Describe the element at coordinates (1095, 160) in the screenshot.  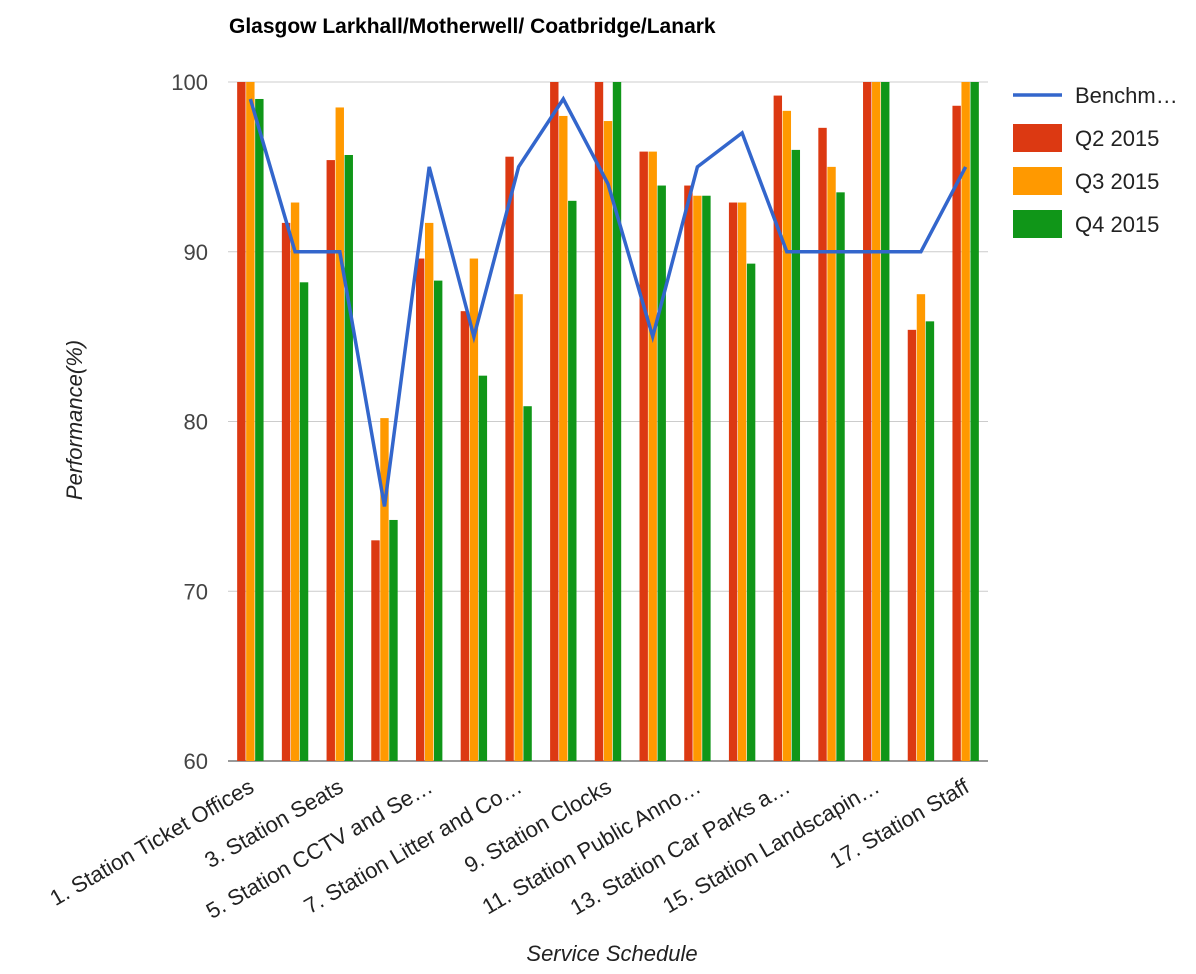
I see `legend: Benchm… Q2 2015 Q3 2015 Q4 2015` at that location.